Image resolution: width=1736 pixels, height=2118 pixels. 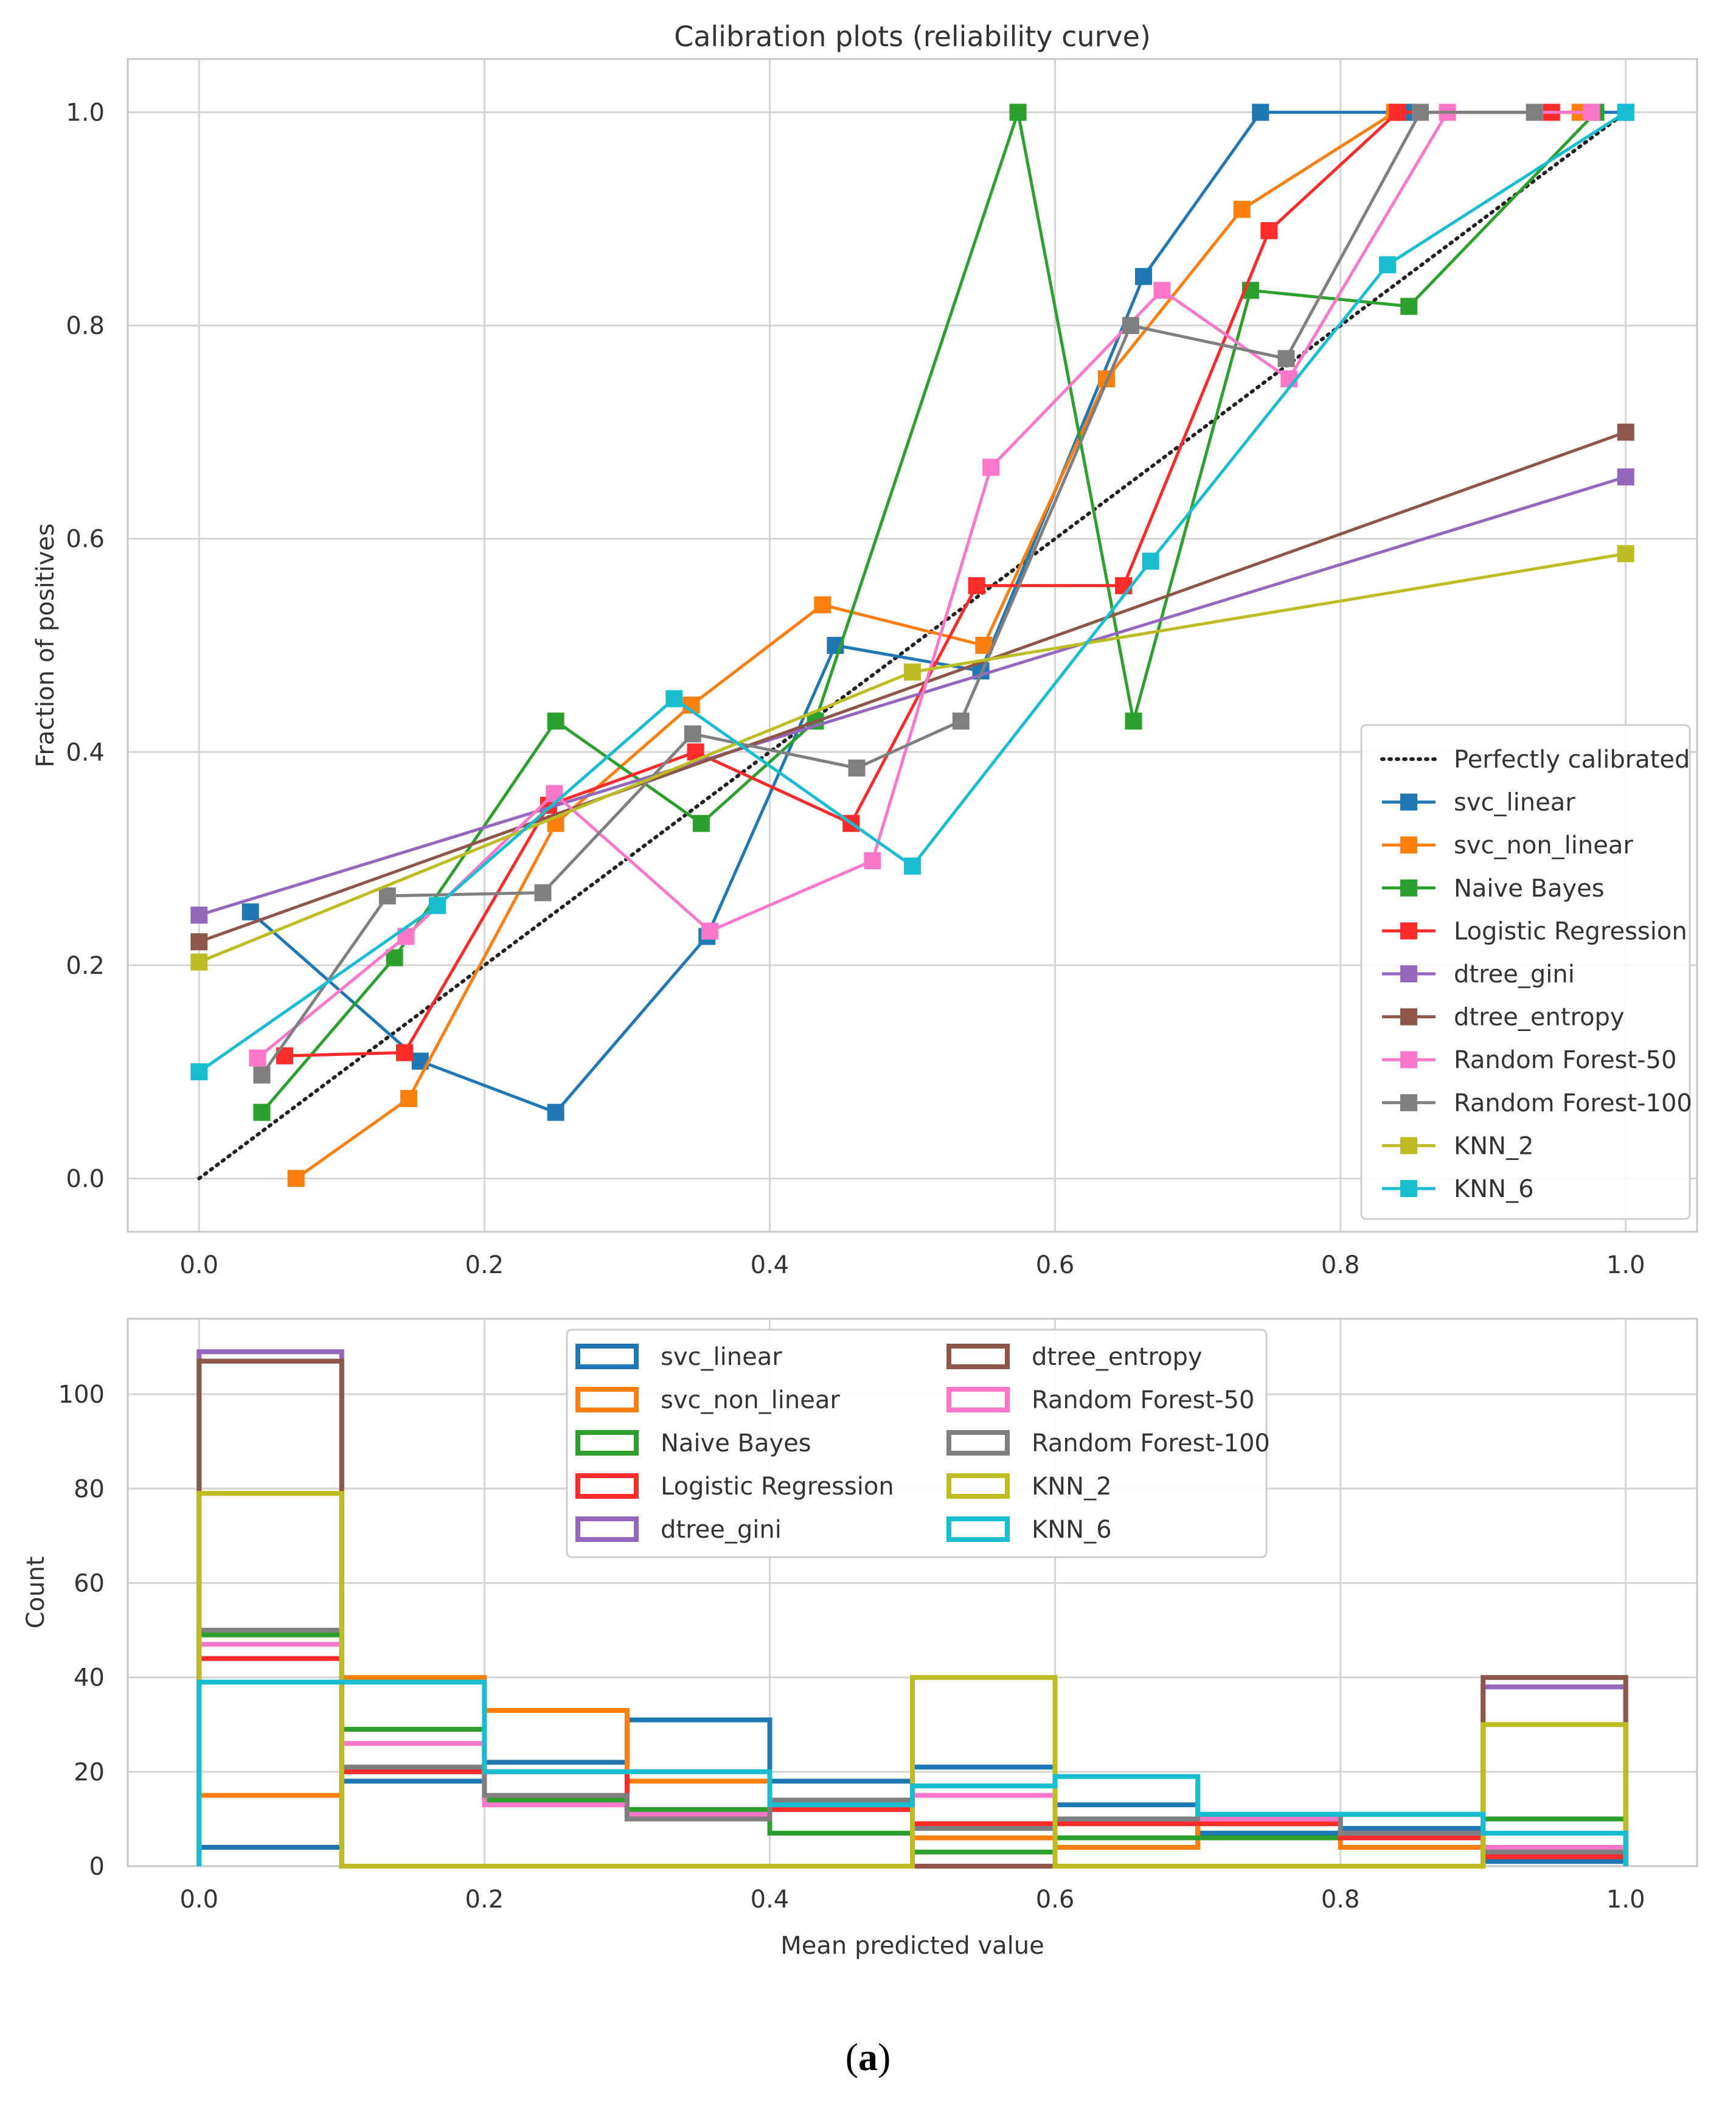 I want to click on y-tick-label: 60, so click(x=89, y=1583).